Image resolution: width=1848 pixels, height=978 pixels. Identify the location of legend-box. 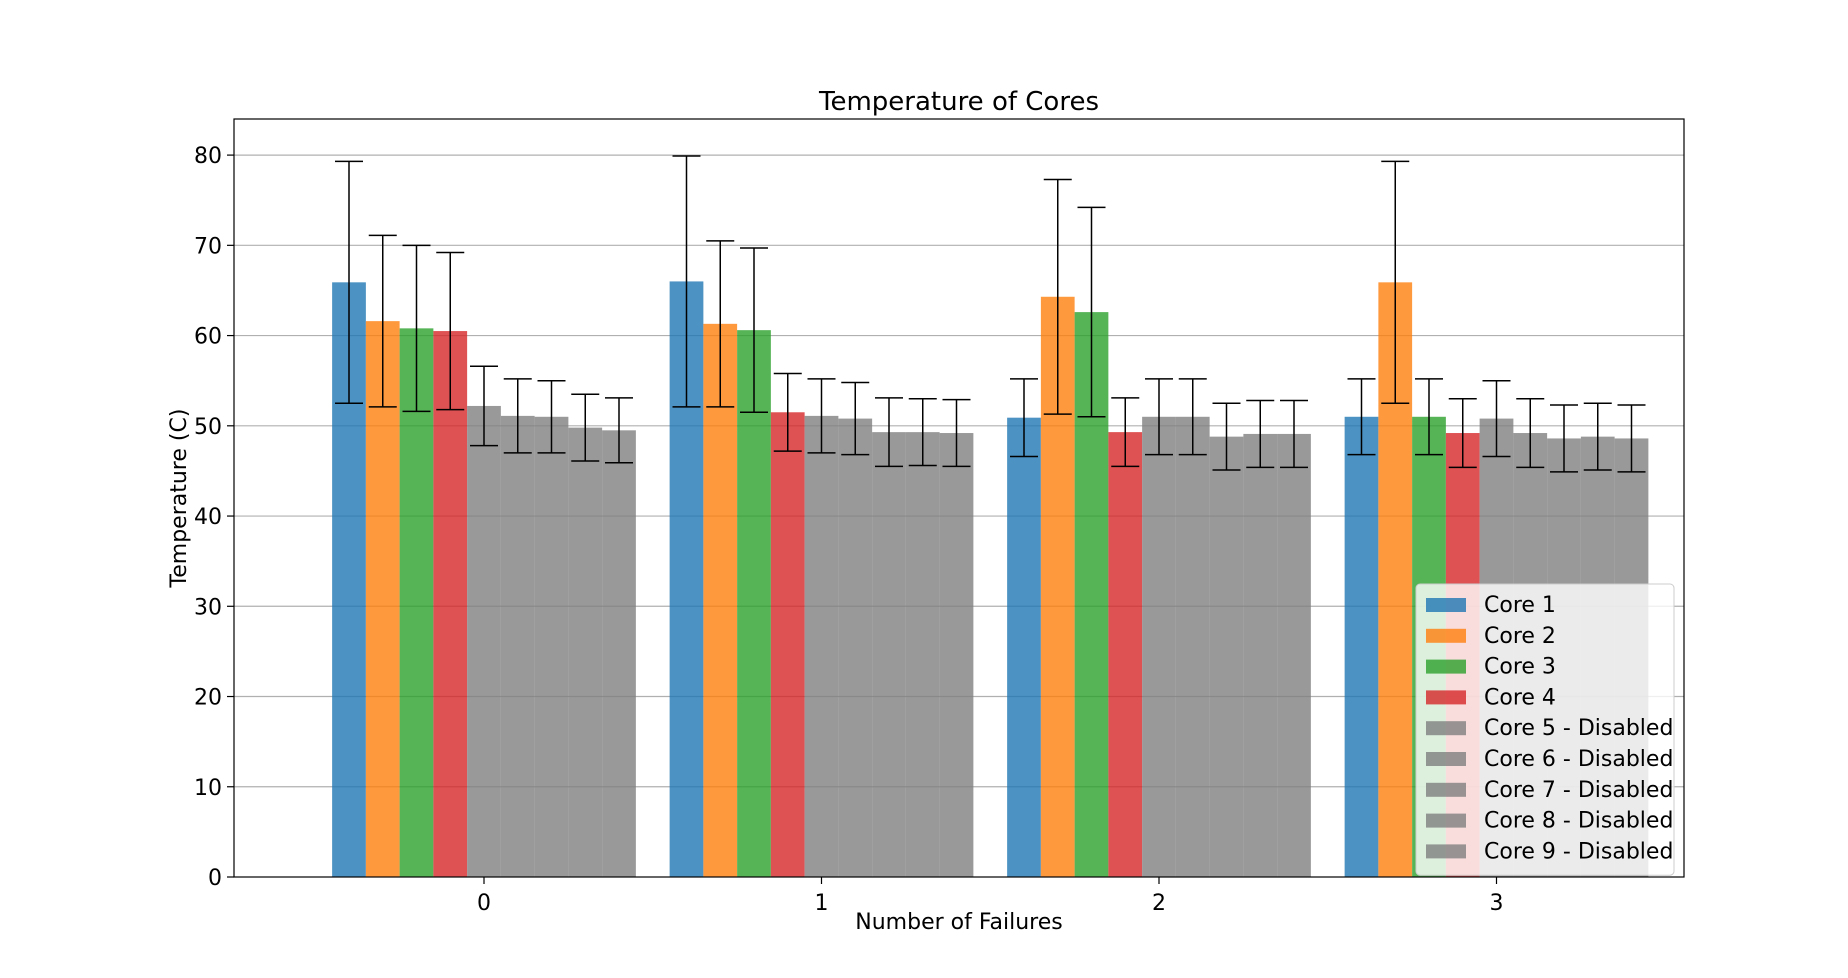
(1545, 729).